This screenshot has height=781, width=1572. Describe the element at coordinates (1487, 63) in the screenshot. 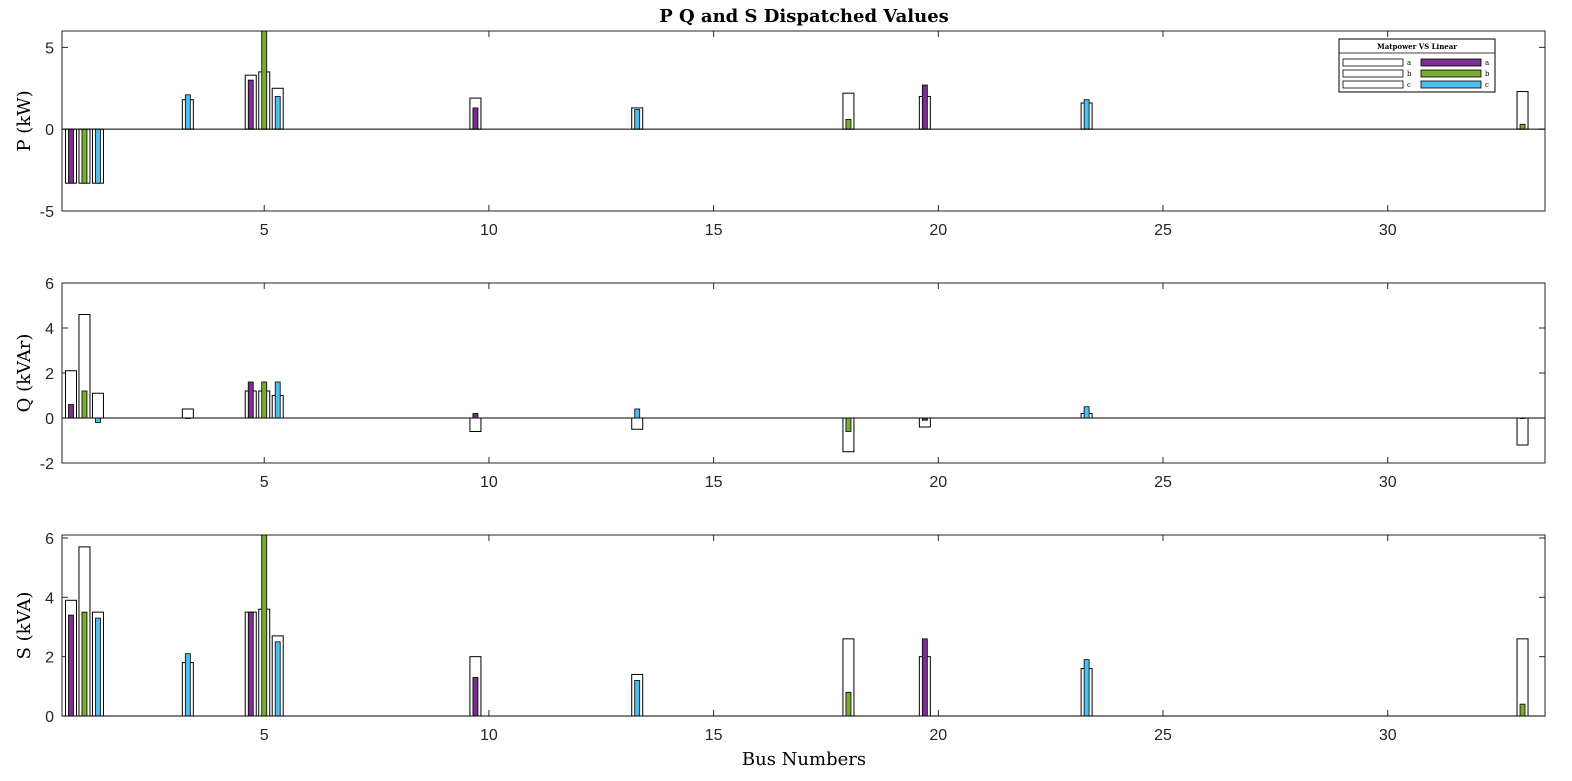

I see `legend-label-linear-a: a` at that location.